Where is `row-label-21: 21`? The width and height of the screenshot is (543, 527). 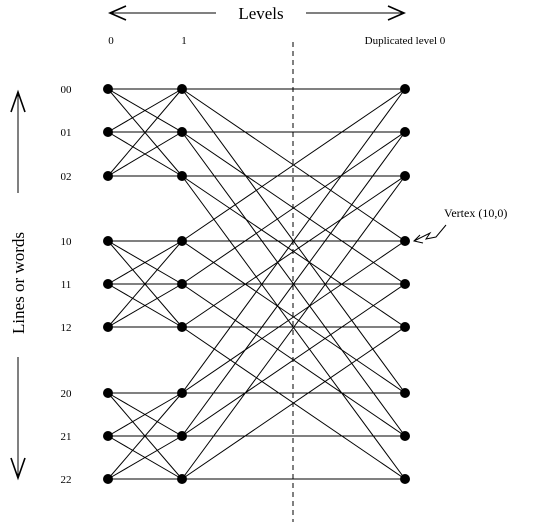 row-label-21: 21 is located at coordinates (66, 437).